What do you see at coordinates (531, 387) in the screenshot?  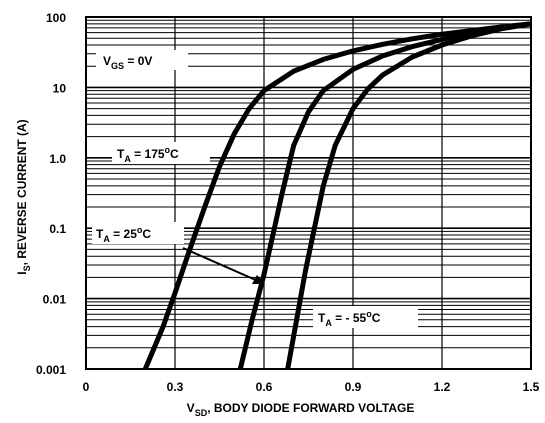 I see `x-tick-label: 1.5` at bounding box center [531, 387].